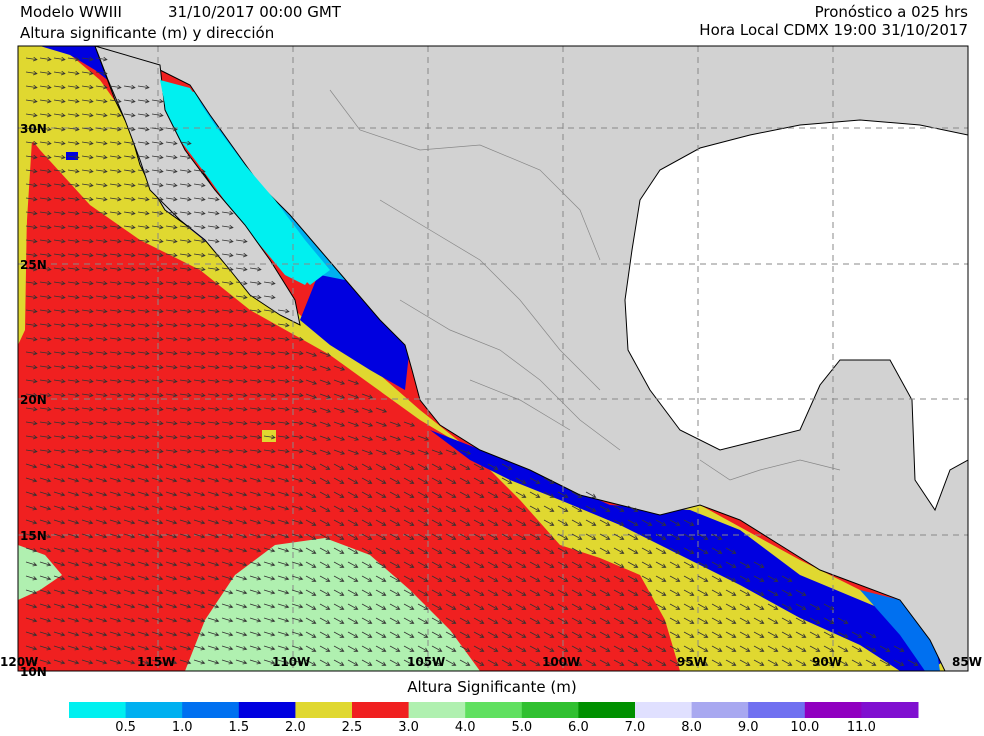  What do you see at coordinates (550, 710) in the screenshot?
I see `colorbar-swatch` at bounding box center [550, 710].